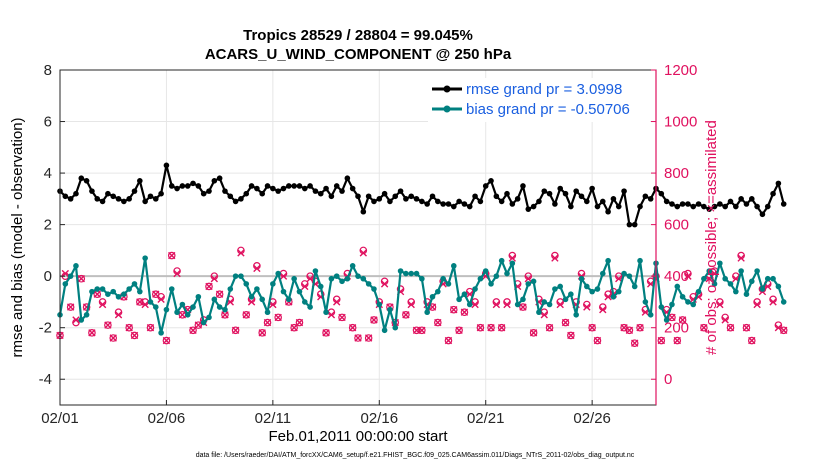 This screenshot has height=470, width=830. Describe the element at coordinates (45, 379) in the screenshot. I see `y-left-tick-label: -4` at that location.